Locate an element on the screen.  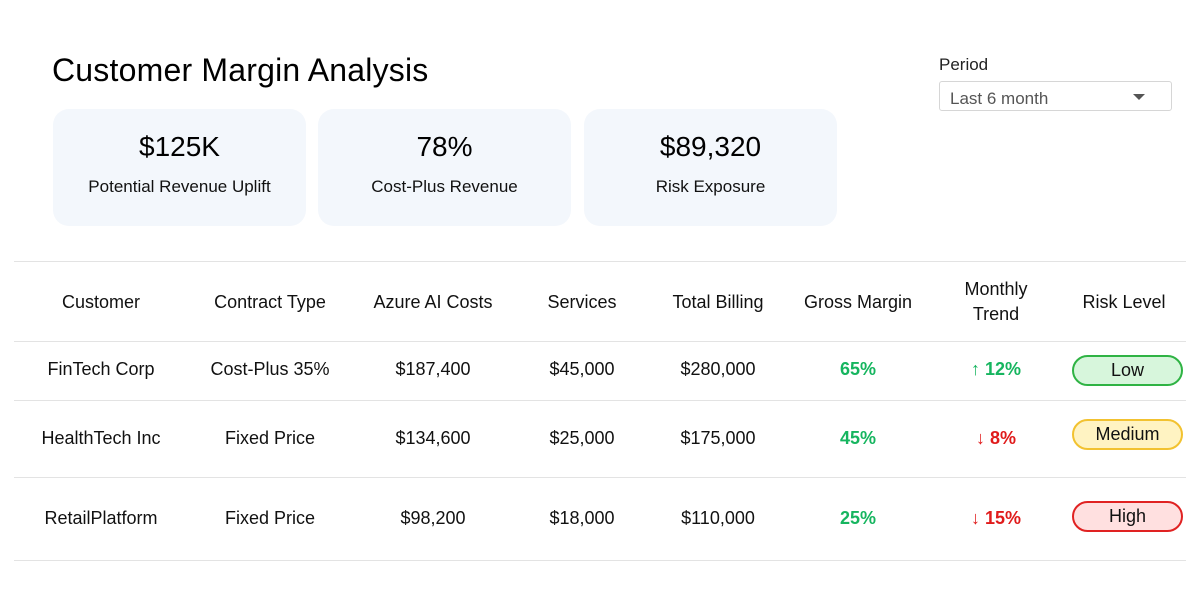
cell-gross-margin: 25% is located at coordinates (858, 518).